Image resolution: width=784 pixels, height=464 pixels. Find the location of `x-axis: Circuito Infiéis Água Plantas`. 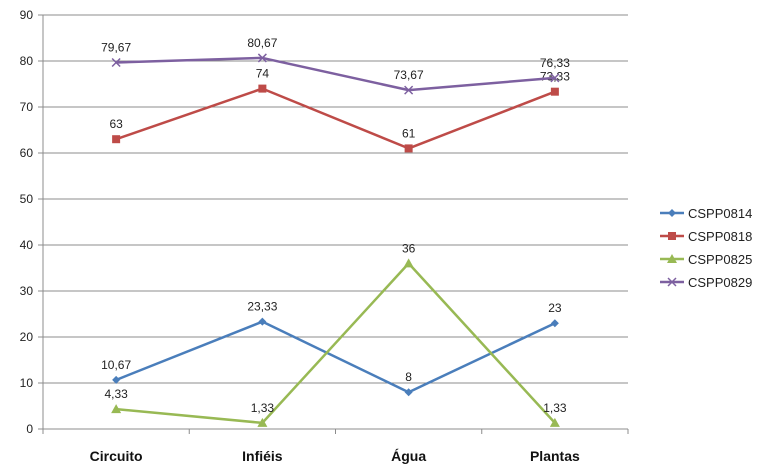

x-axis: Circuito Infiéis Água Plantas is located at coordinates (335, 446).